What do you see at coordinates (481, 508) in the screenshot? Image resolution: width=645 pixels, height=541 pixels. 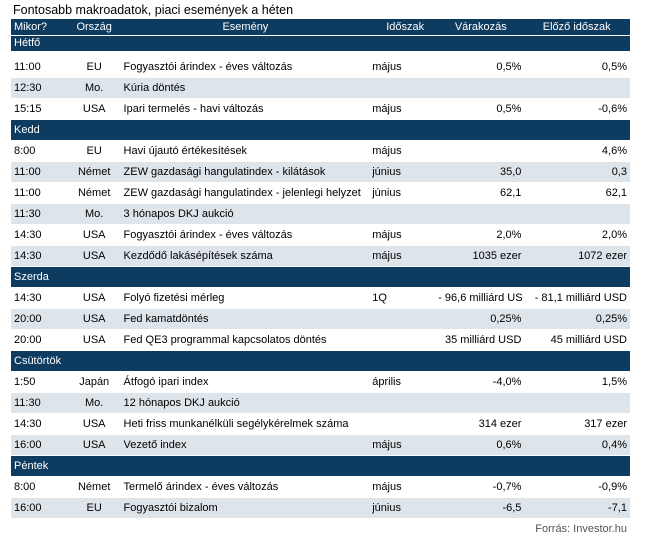 I see `cell-expected: -6,5` at bounding box center [481, 508].